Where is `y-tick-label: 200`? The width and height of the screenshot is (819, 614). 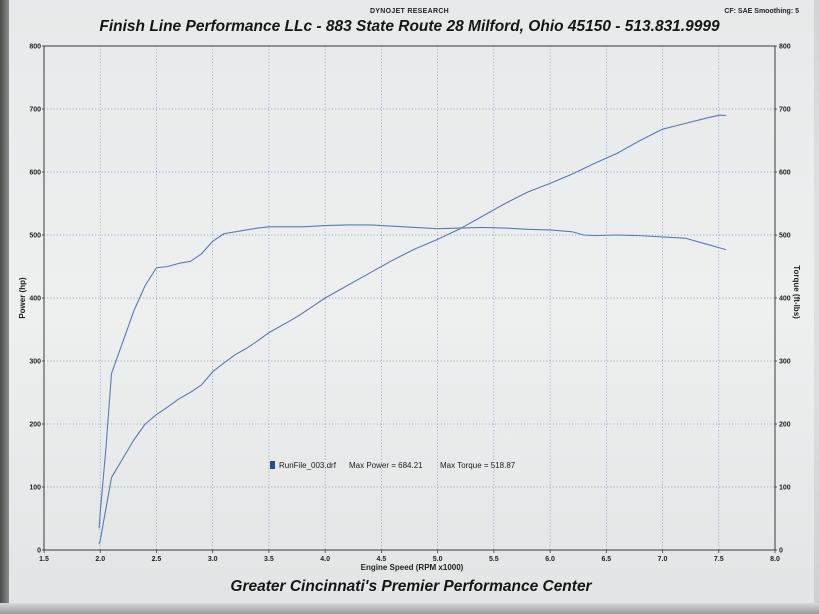 y-tick-label: 200 is located at coordinates (35, 425).